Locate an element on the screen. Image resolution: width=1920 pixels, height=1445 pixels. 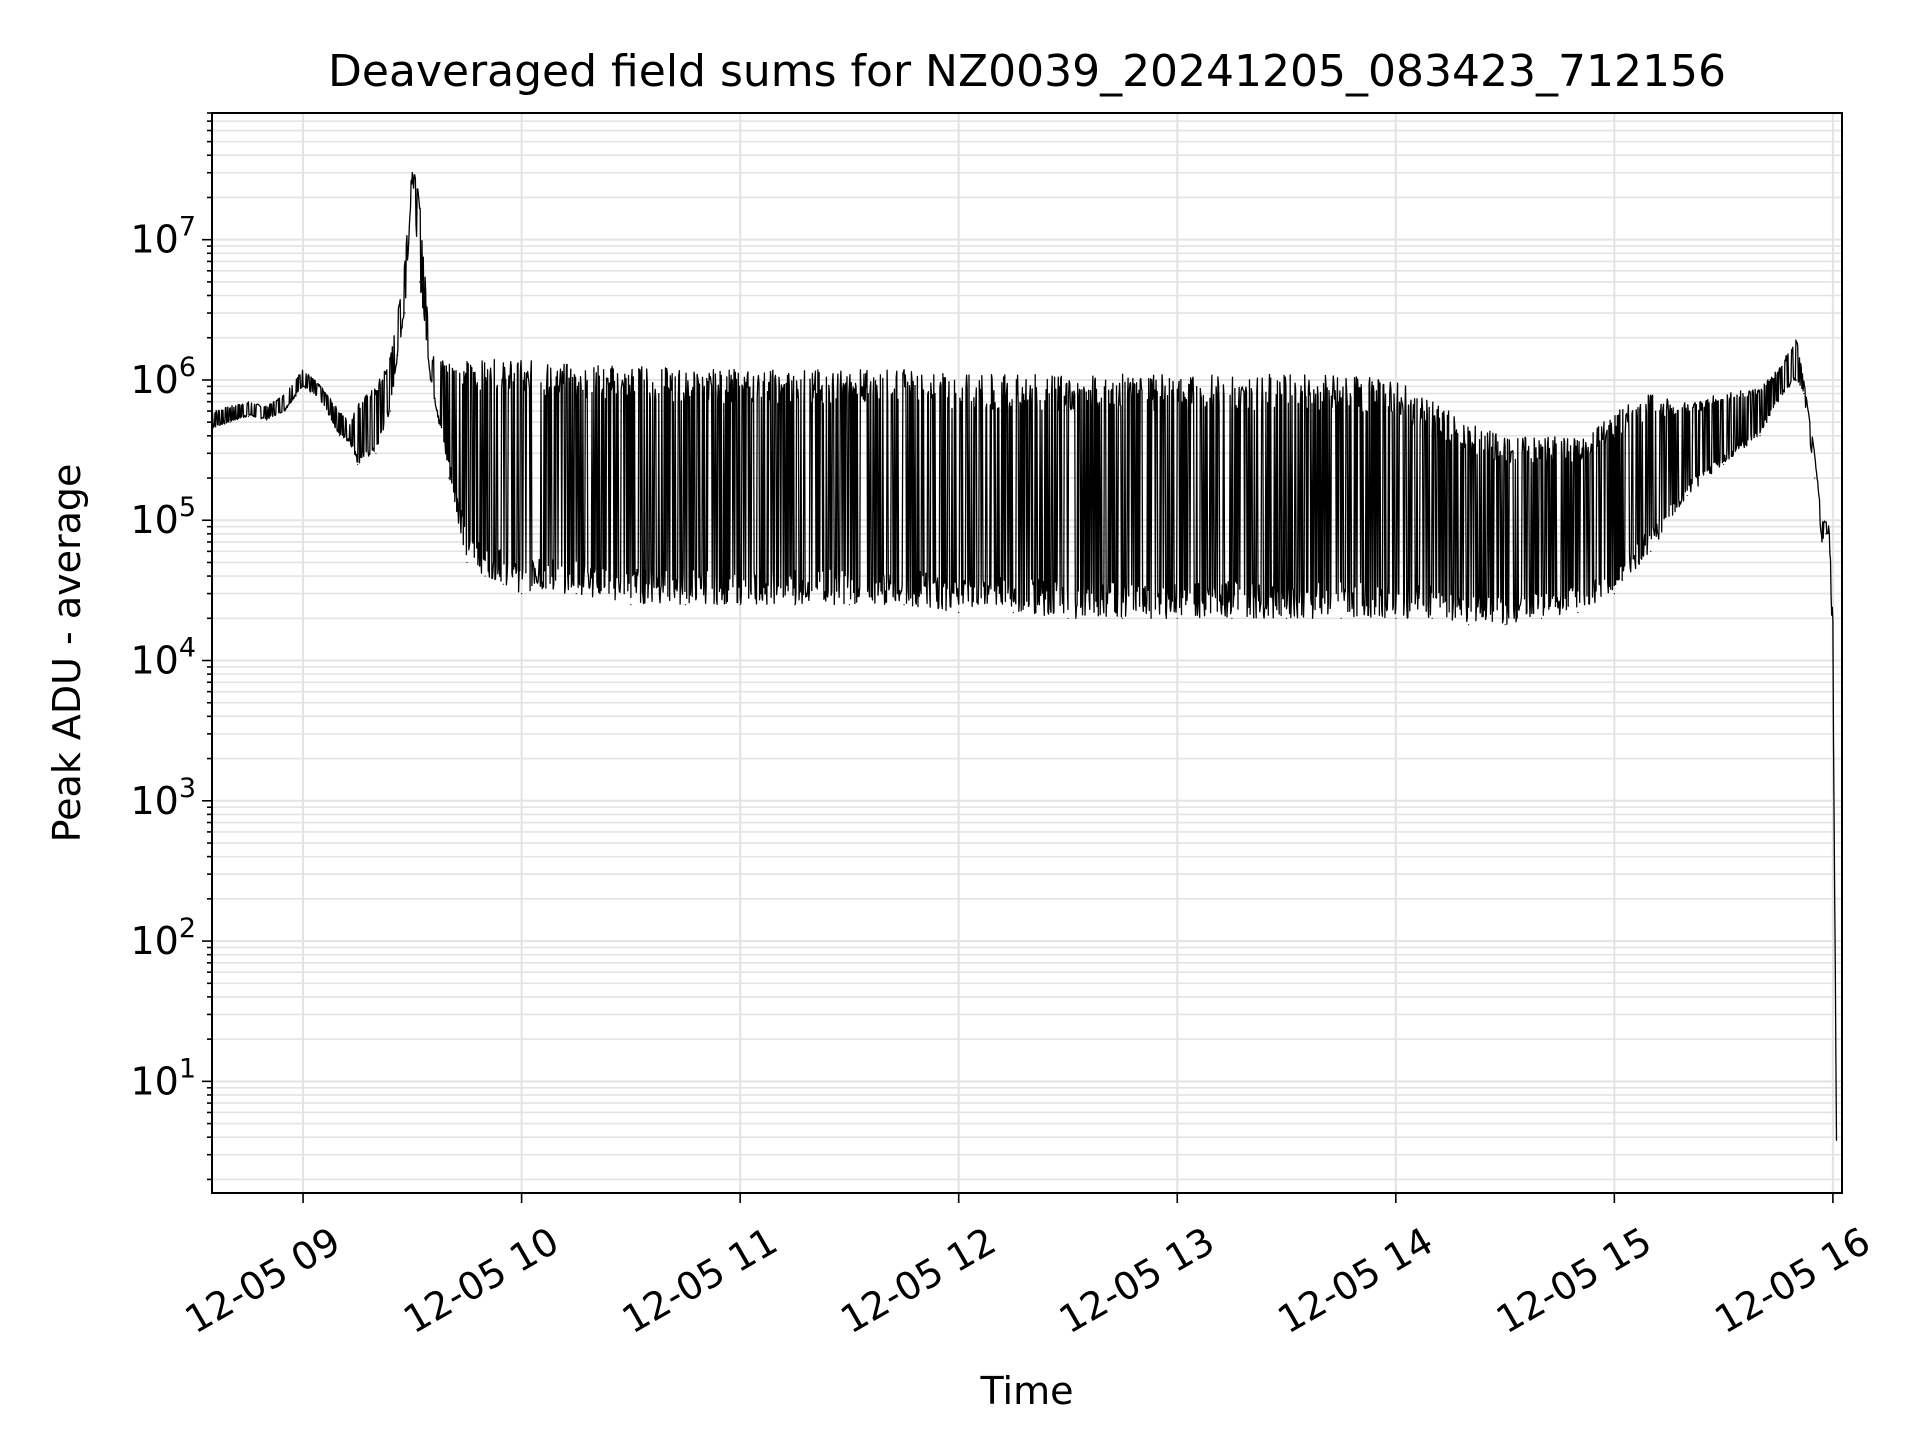
y-tick-exponent: 1 is located at coordinates (187, 1068).